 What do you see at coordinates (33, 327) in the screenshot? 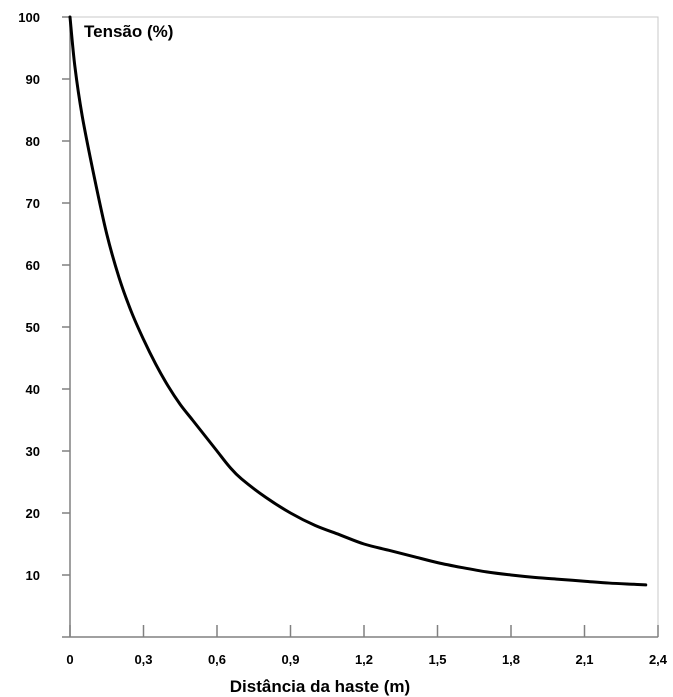
I see `y-tick-label: 50` at bounding box center [33, 327].